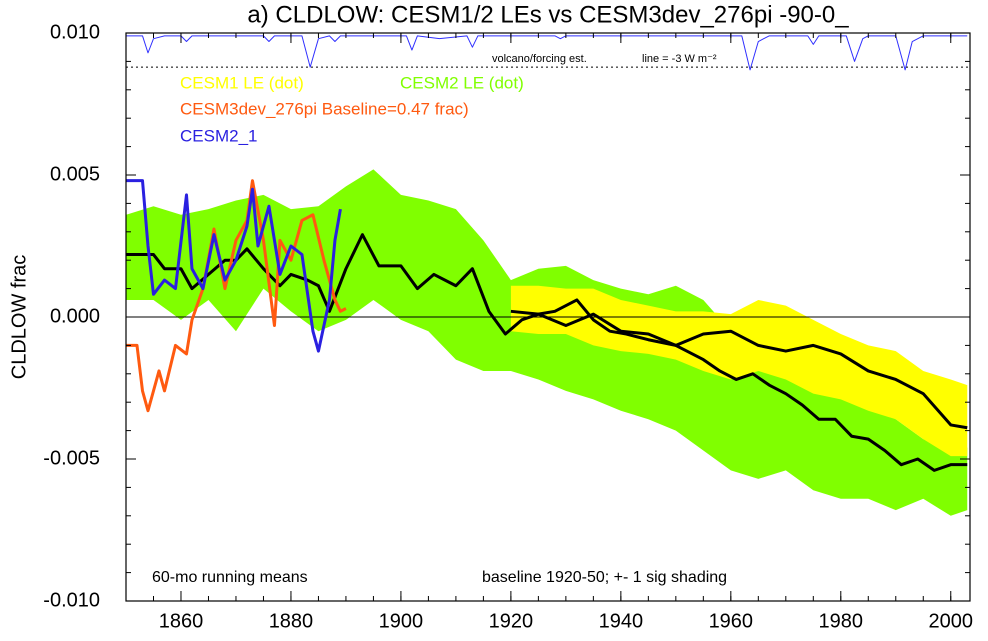  Describe the element at coordinates (242, 82) in the screenshot. I see `legend-entry: CESM1 LE (dot)` at that location.